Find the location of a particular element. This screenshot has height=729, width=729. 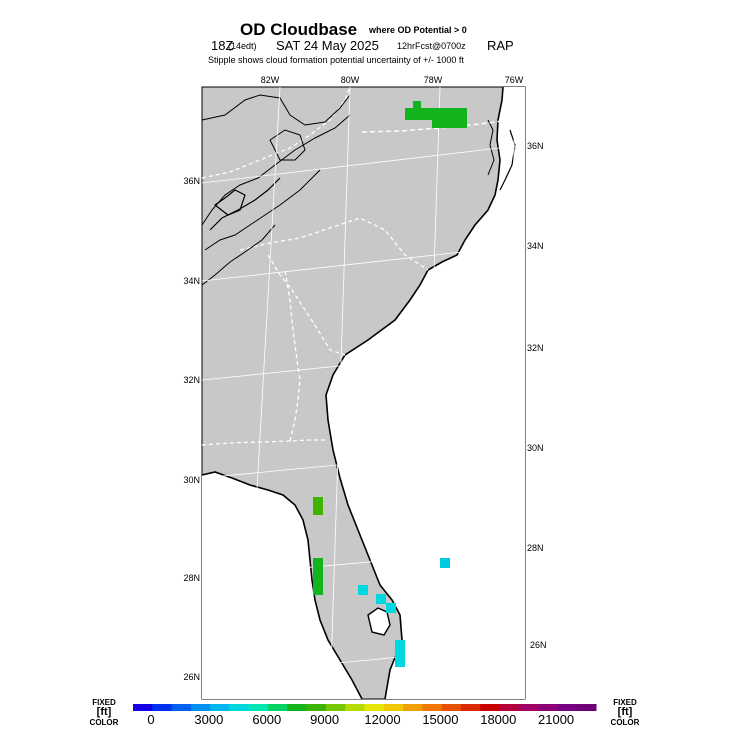

product-title: OD Cloudbase is located at coordinates (299, 29).